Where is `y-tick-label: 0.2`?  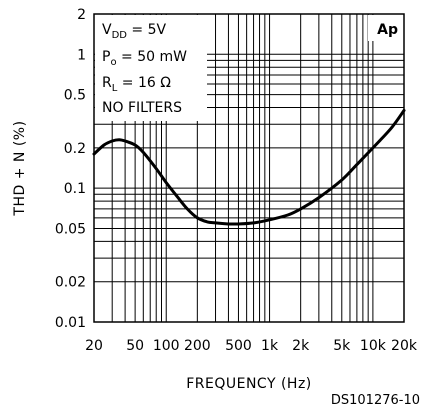 y-tick-label: 0.2 is located at coordinates (75, 149).